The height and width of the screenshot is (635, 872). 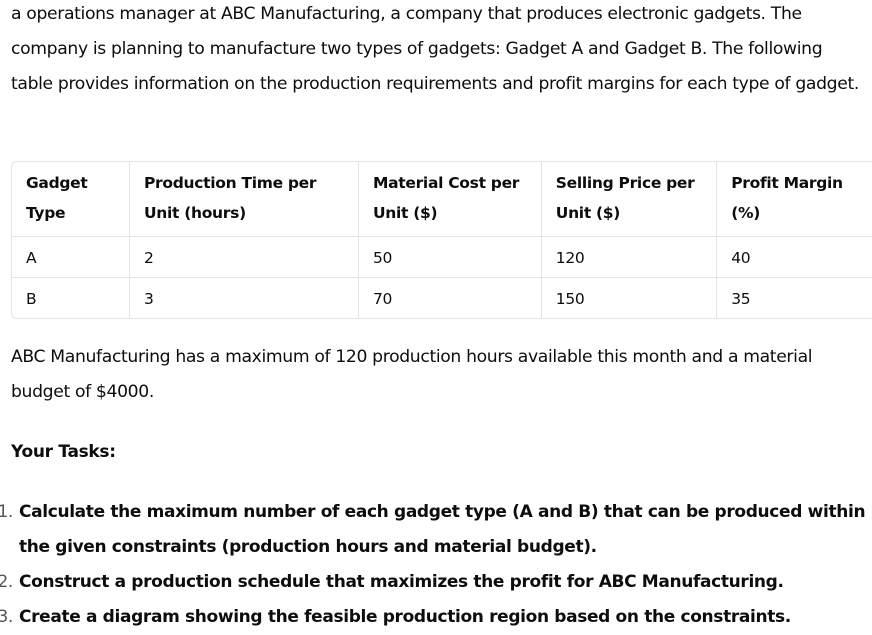 I want to click on cell-gadget-type: A, so click(x=71, y=257).